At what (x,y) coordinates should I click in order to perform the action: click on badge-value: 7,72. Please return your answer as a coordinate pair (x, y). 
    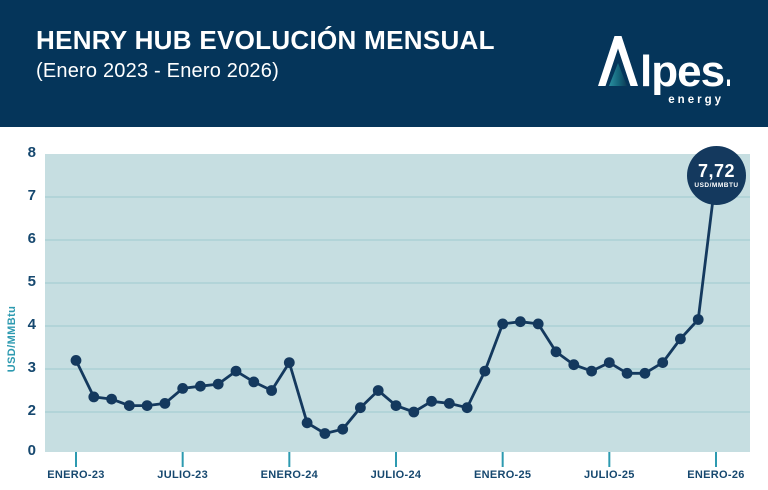
    Looking at the image, I should click on (716, 171).